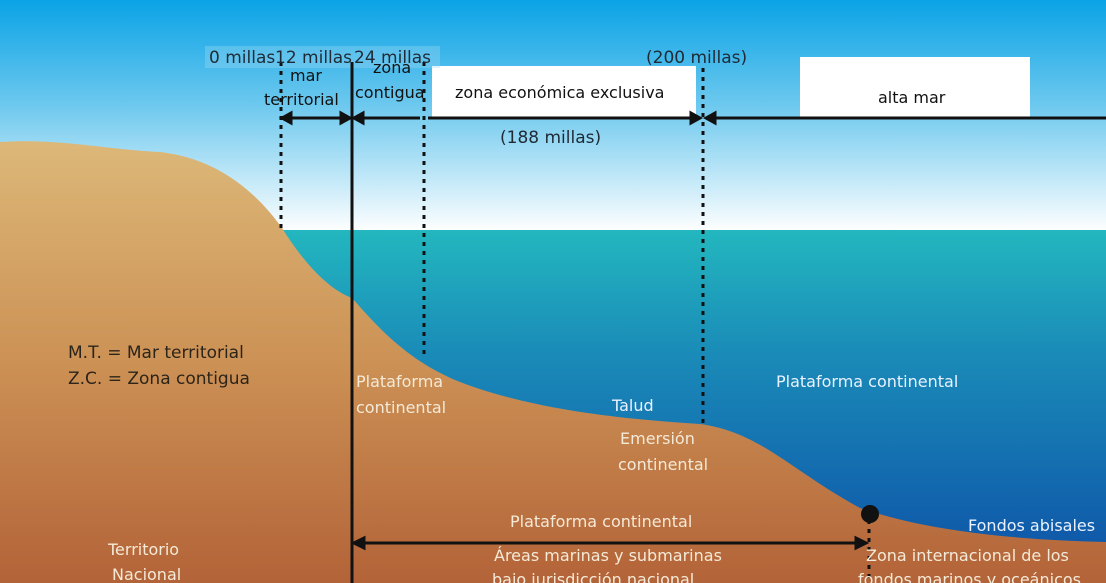  I want to click on label-188-millas: (188 millas), so click(551, 138).